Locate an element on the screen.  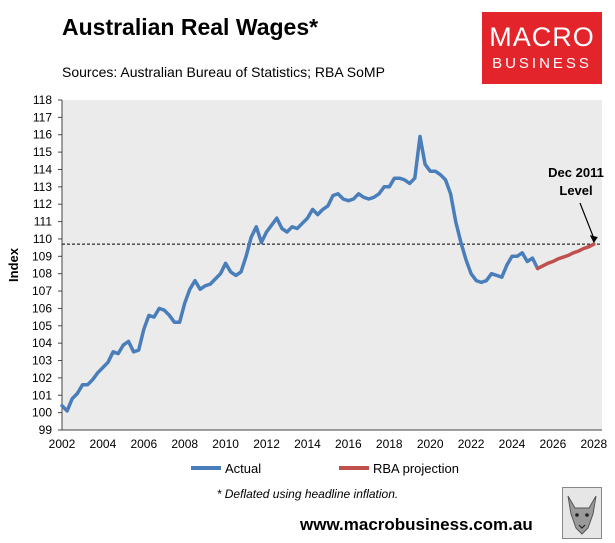
macrobusiness-logo: MACRO BUSINESS is located at coordinates (542, 48).